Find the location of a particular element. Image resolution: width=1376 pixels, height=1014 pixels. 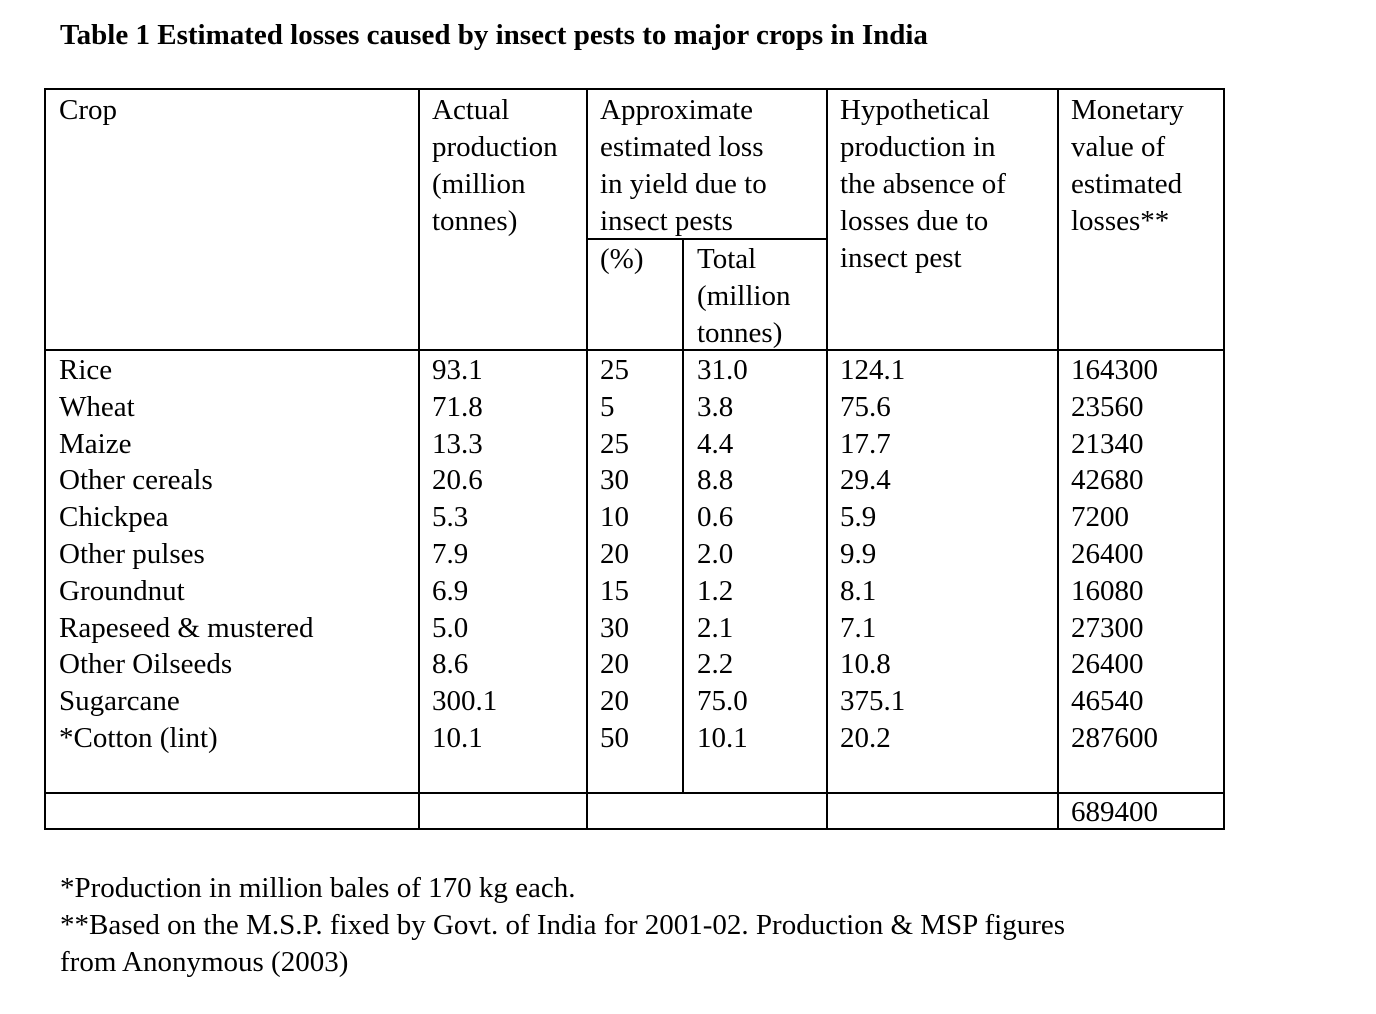

actual-cell: 6.9 is located at coordinates (450, 590).